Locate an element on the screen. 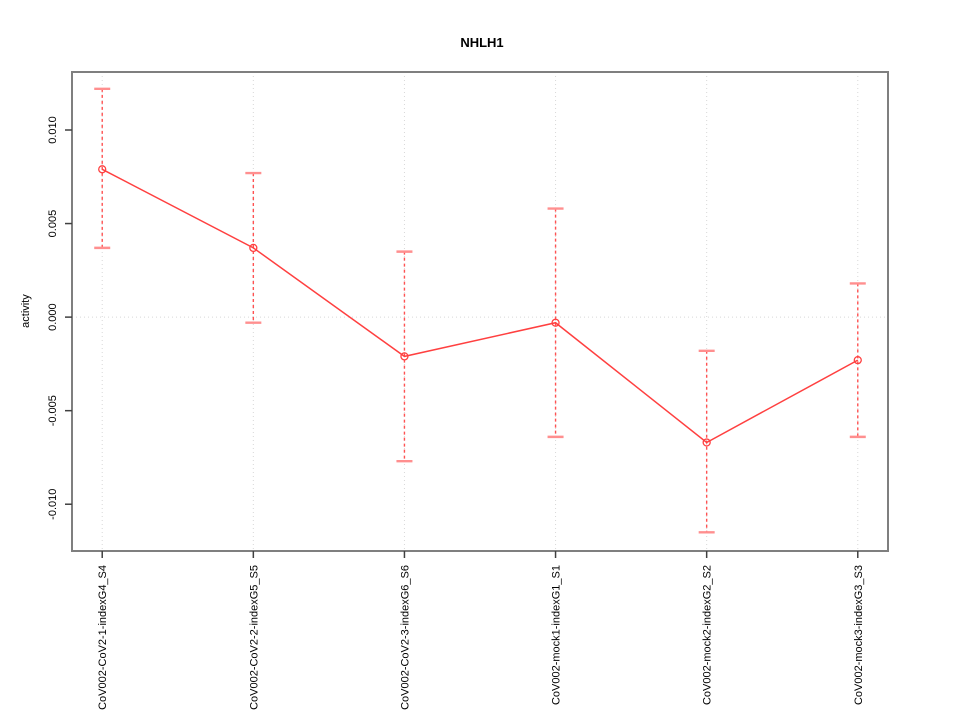 This screenshot has width=960, height=720. y-tick-label: 0.005 is located at coordinates (53, 224).